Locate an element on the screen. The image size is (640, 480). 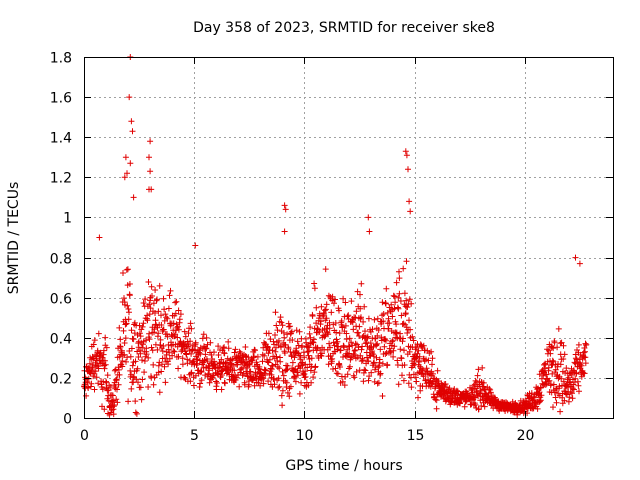
y-tick-label: 1.6 is located at coordinates (61, 99).